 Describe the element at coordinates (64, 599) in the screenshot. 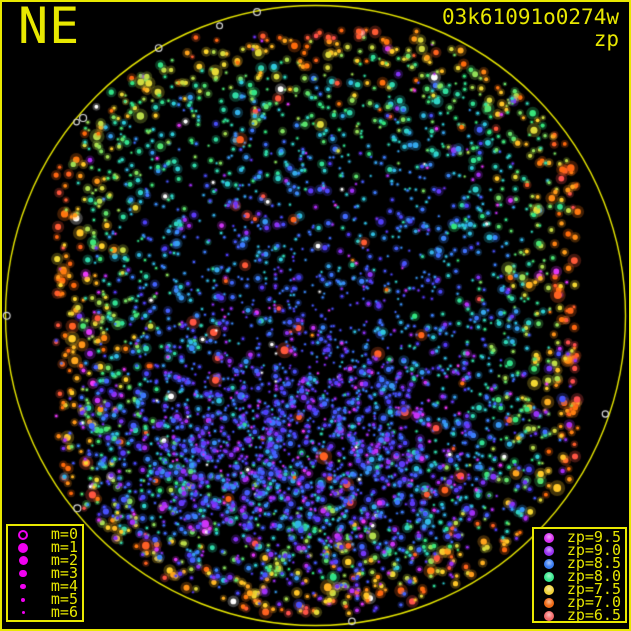

I see `magnitude-label: m=5` at that location.